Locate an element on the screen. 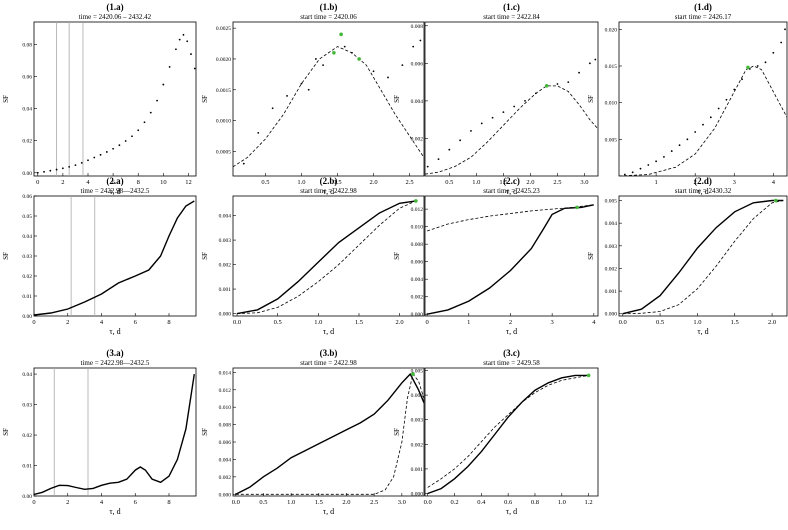  y-tick-label: 0.003 is located at coordinates (417, 421).